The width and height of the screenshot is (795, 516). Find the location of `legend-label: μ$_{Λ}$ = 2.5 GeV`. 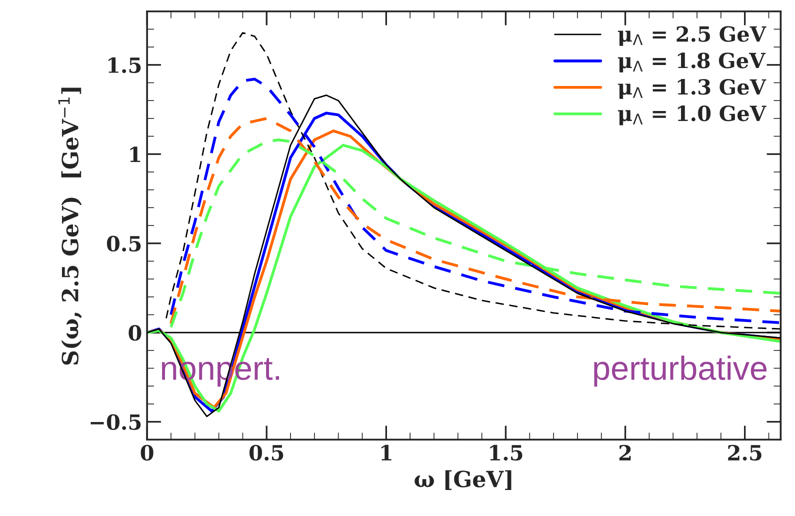

legend-label: μ$_{Λ}$ = 2.5 GeV is located at coordinates (692, 36).